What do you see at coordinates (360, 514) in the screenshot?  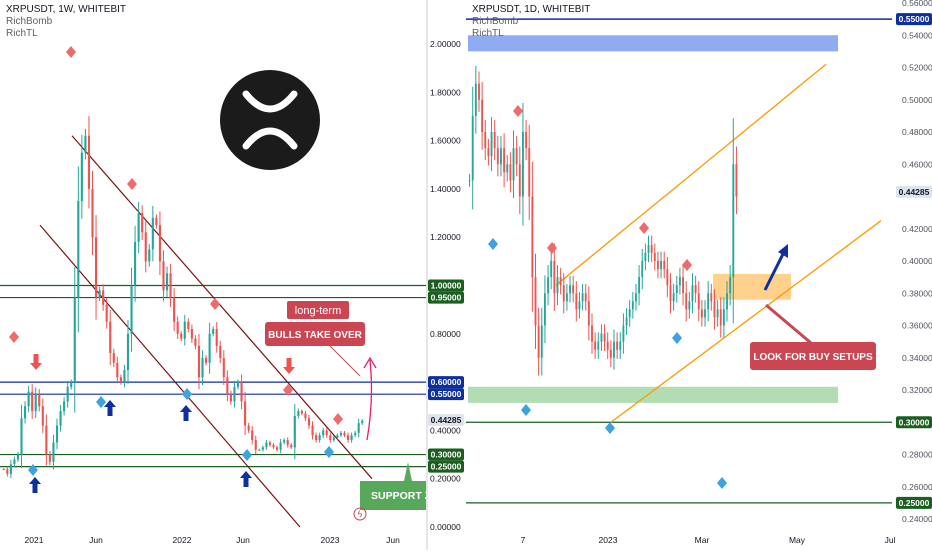 I see `lightning-icon` at bounding box center [360, 514].